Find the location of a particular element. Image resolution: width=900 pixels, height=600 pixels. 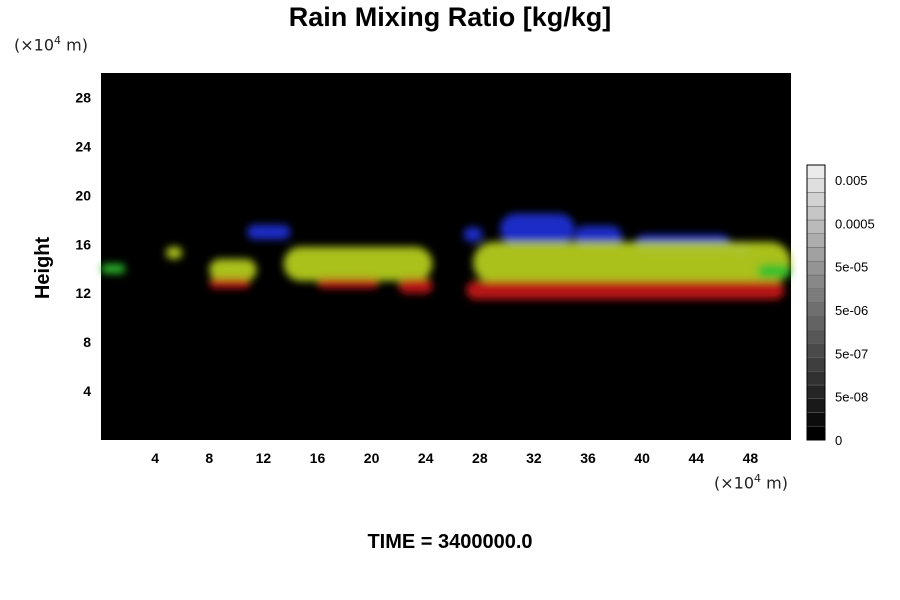

colorbar-frame is located at coordinates (816, 302).